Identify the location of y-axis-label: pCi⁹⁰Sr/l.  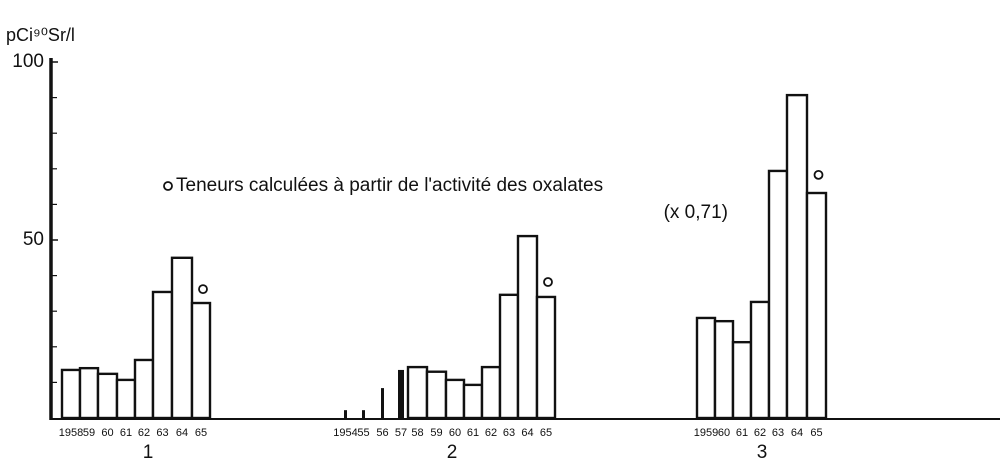
(40, 35).